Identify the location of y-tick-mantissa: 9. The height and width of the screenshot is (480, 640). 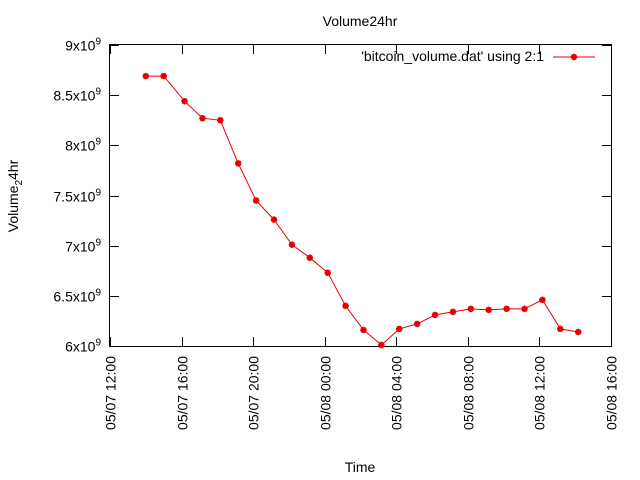
(69, 46).